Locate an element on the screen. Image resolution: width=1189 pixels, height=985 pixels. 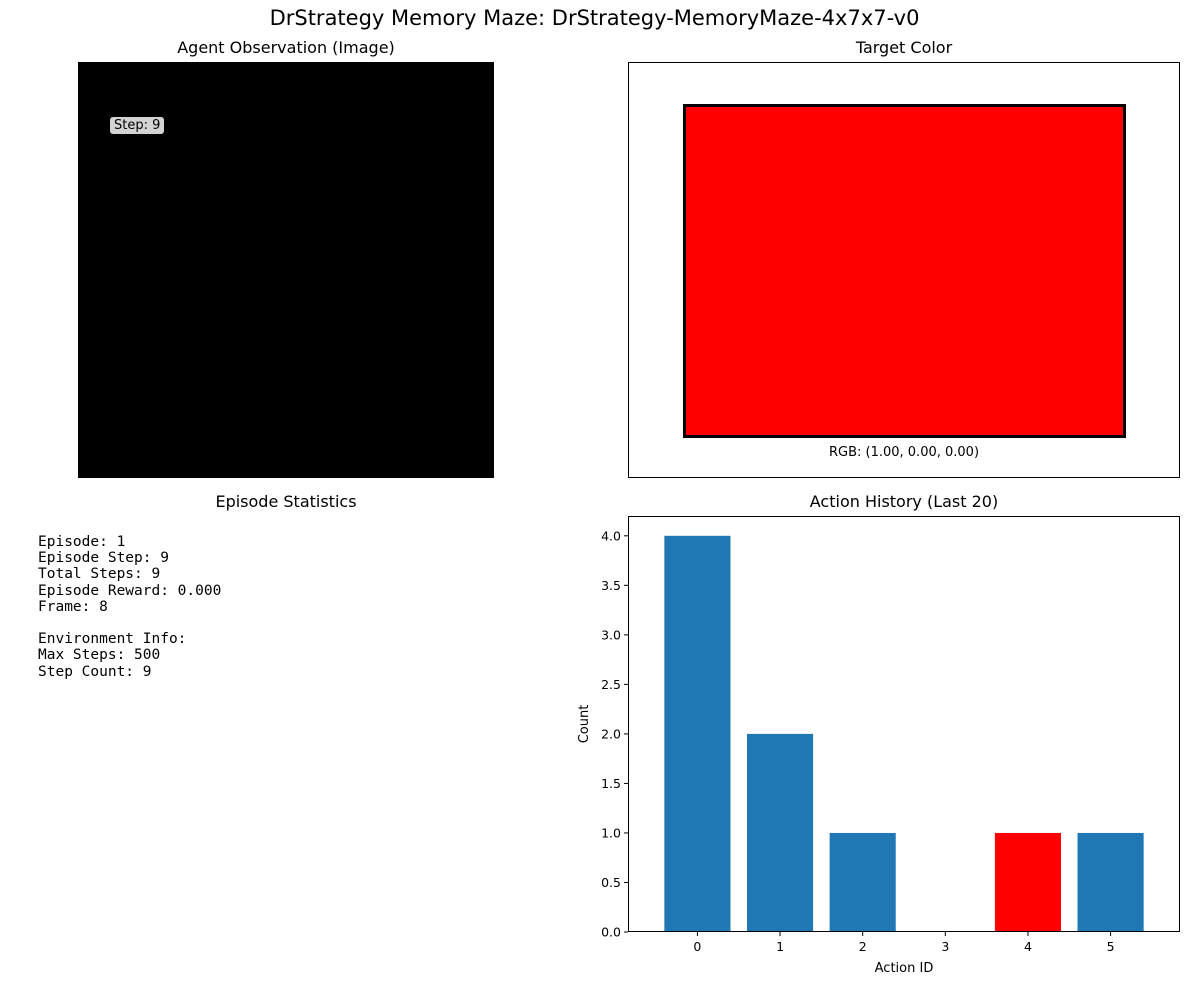
y-tick-label: 0.0 is located at coordinates (611, 932).